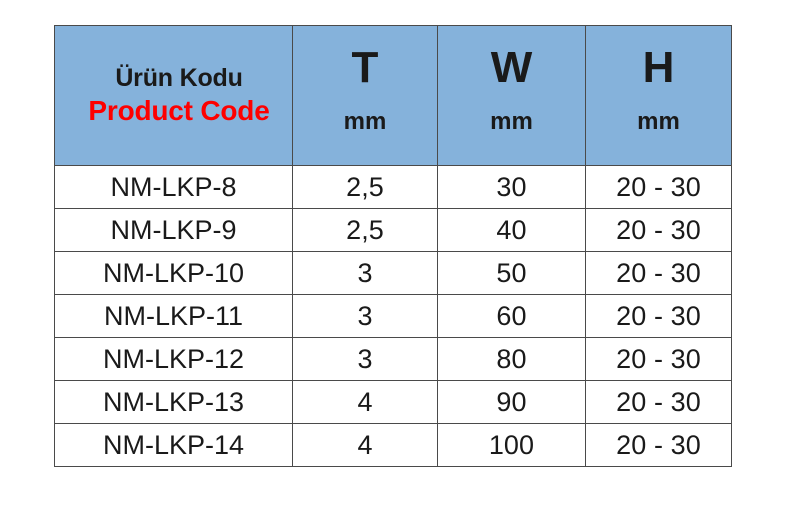 Image resolution: width=793 pixels, height=510 pixels. I want to click on table-row: NM-LKP-9 2,5 40 20 - 30, so click(393, 230).